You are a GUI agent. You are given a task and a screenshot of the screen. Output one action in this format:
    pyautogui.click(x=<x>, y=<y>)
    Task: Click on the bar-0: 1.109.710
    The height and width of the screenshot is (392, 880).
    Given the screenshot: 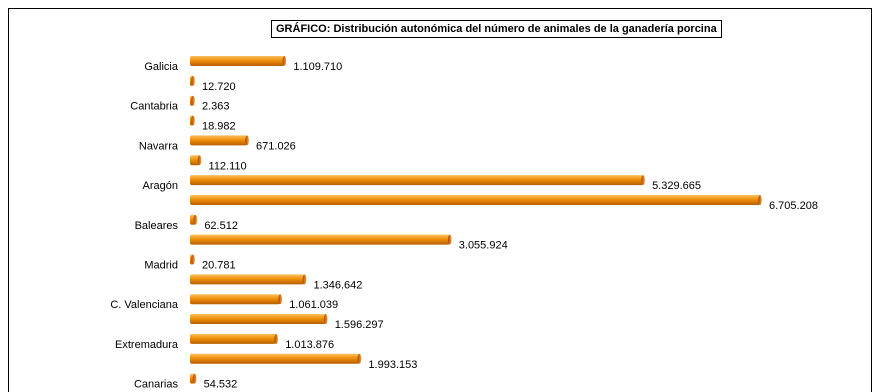 What is the action you would take?
    pyautogui.click(x=266, y=64)
    